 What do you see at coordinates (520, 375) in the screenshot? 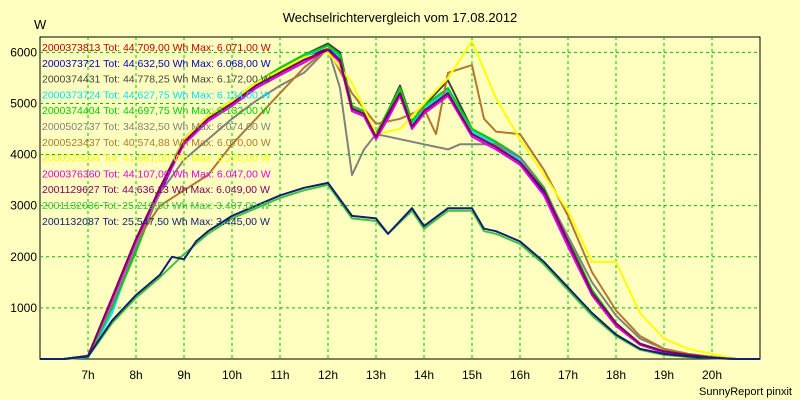
I see `x-tick-label: 16h` at bounding box center [520, 375].